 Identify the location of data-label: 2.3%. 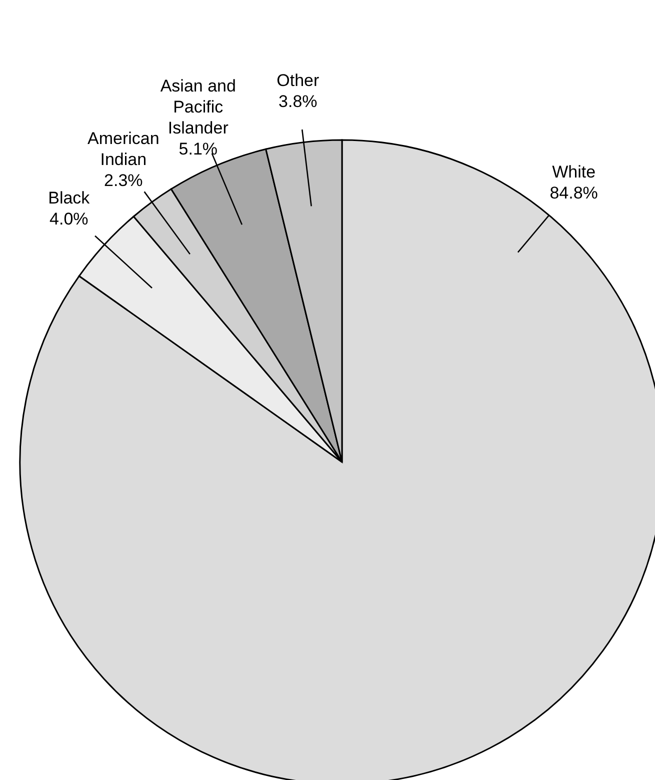
(123, 180).